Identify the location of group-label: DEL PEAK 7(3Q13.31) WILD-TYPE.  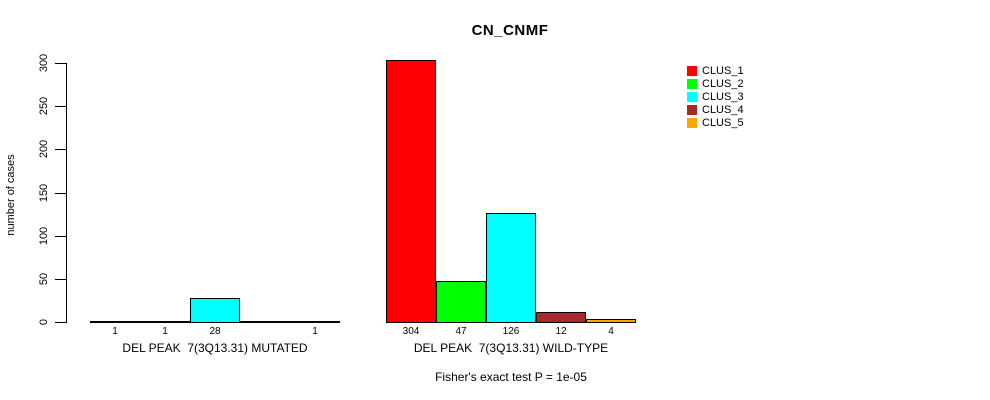
(511, 348).